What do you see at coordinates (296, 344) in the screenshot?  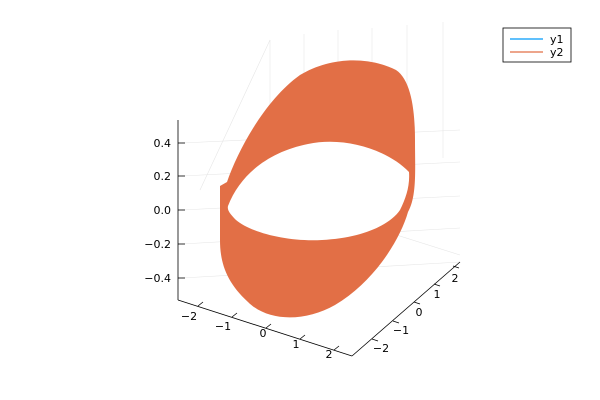 I see `x-tick-label-3: 1` at bounding box center [296, 344].